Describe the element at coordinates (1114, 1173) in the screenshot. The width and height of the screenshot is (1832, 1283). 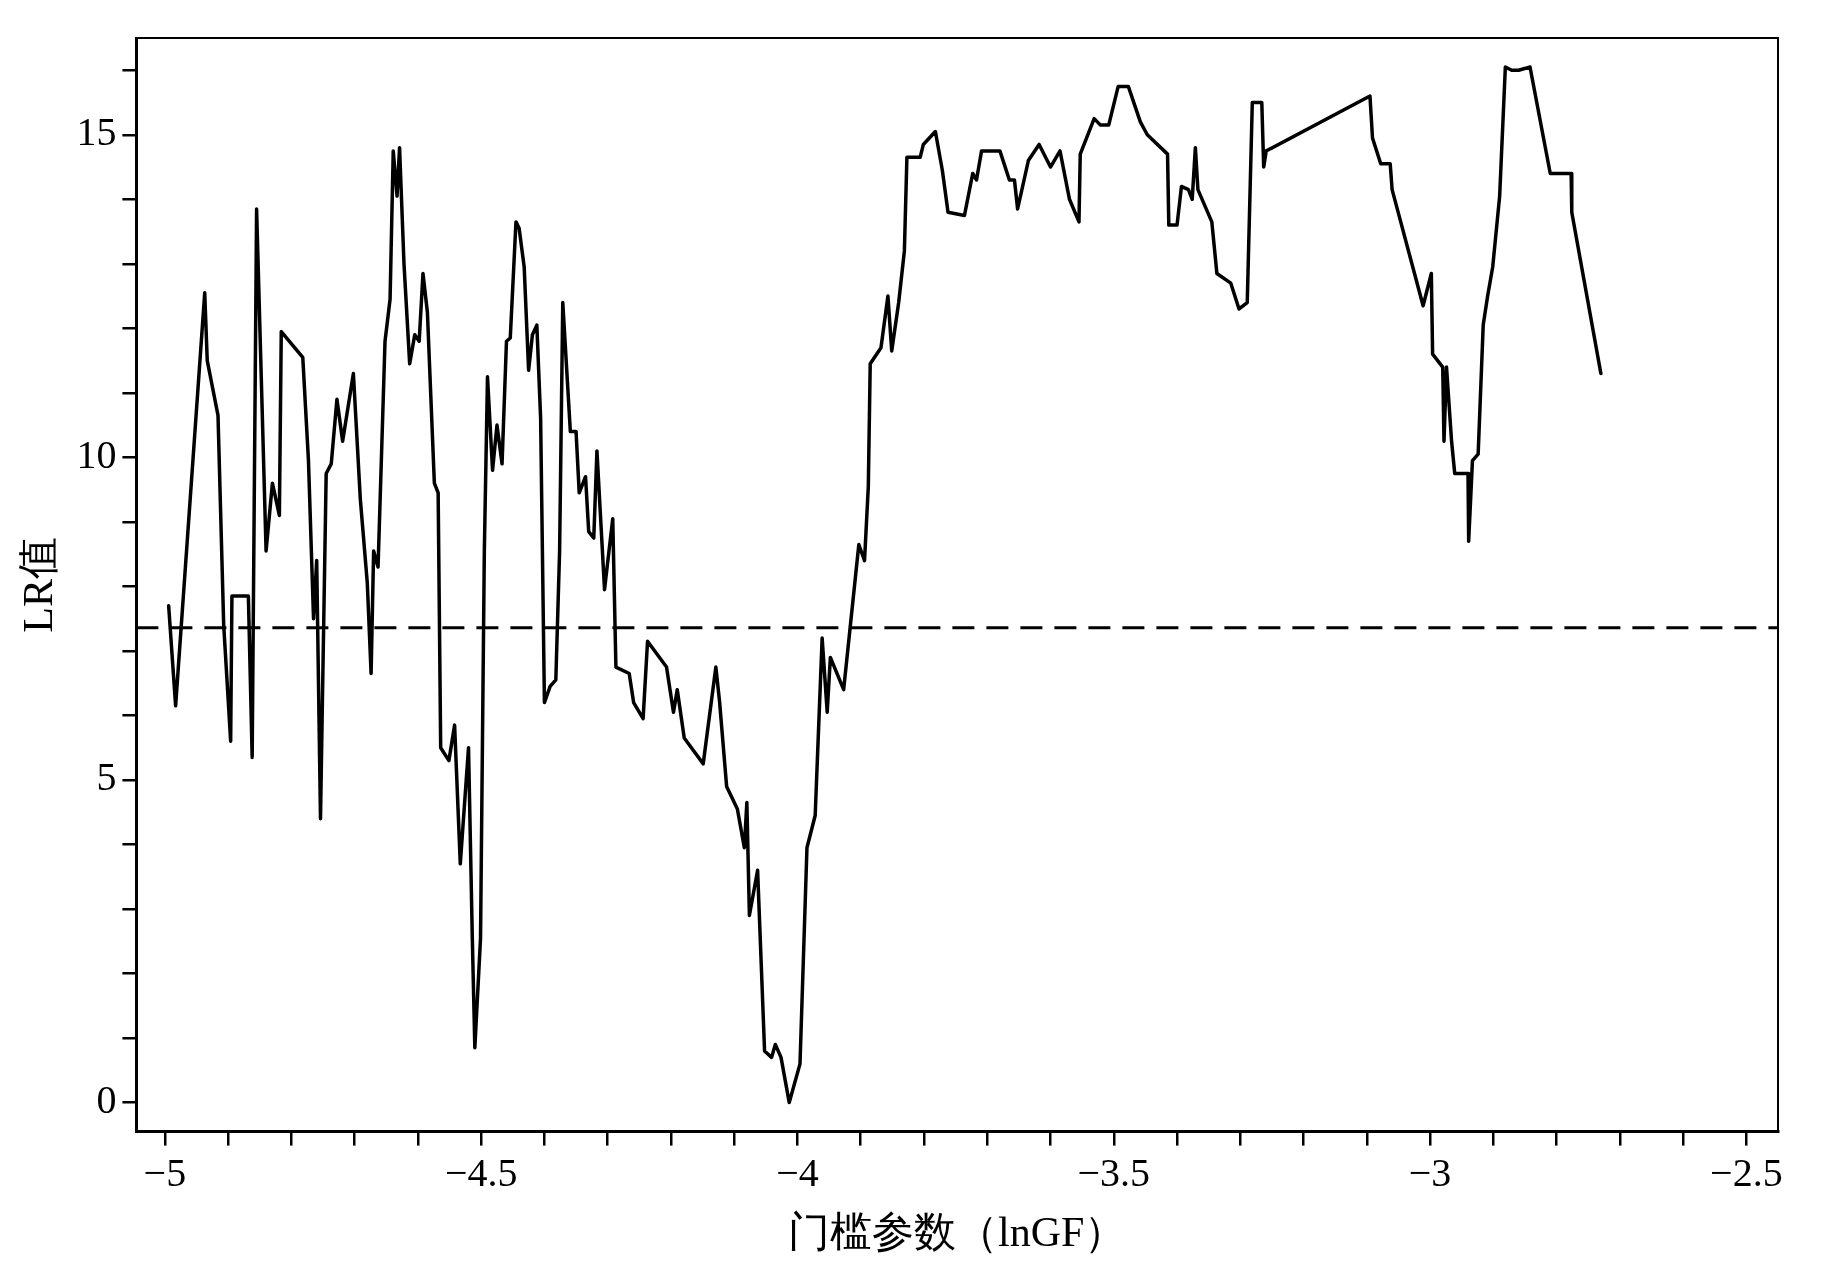
I see `x-tick-label: −3.5` at that location.